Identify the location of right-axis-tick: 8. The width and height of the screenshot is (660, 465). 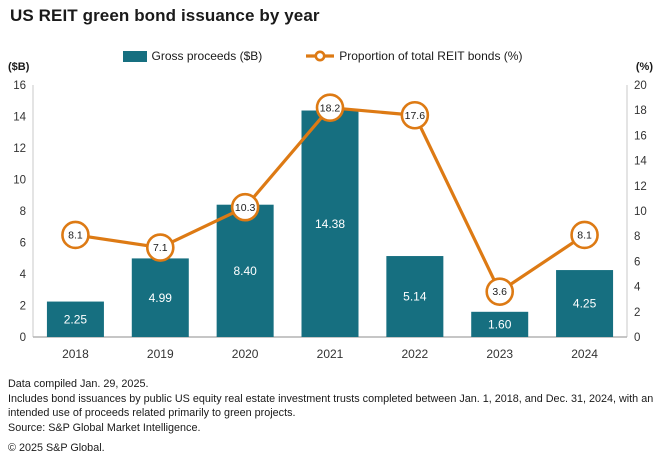
(637, 237).